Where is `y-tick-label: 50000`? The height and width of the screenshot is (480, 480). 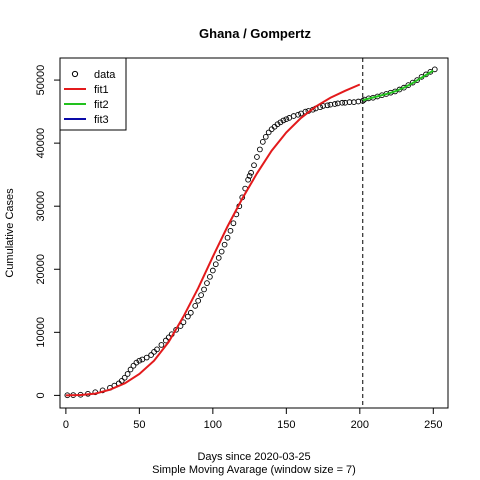 y-tick-label: 50000 is located at coordinates (41, 80).